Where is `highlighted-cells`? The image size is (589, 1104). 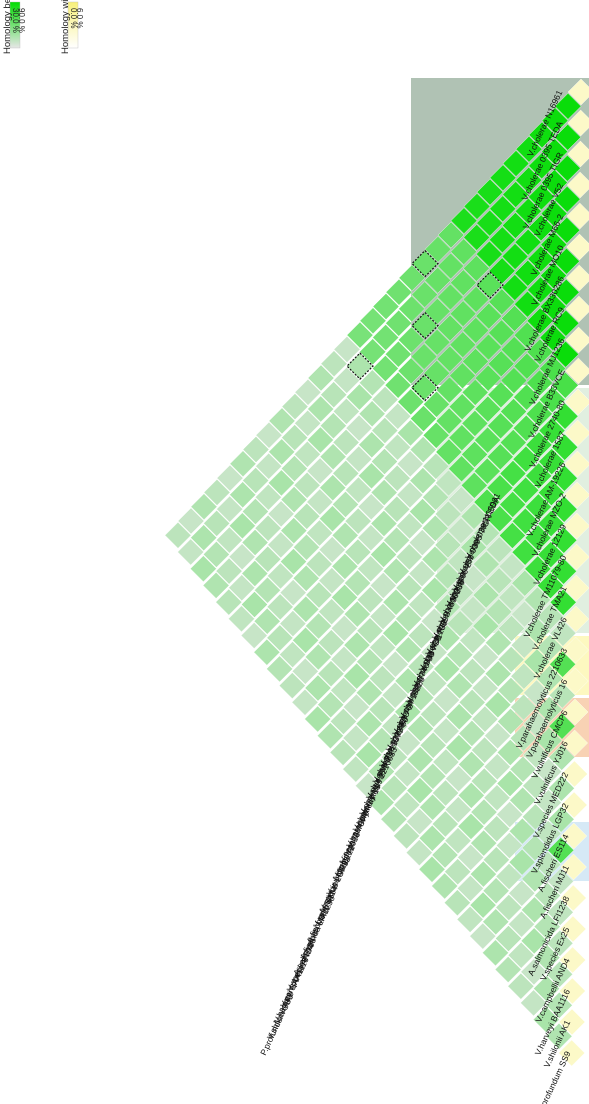 highlighted-cells is located at coordinates (425, 325).